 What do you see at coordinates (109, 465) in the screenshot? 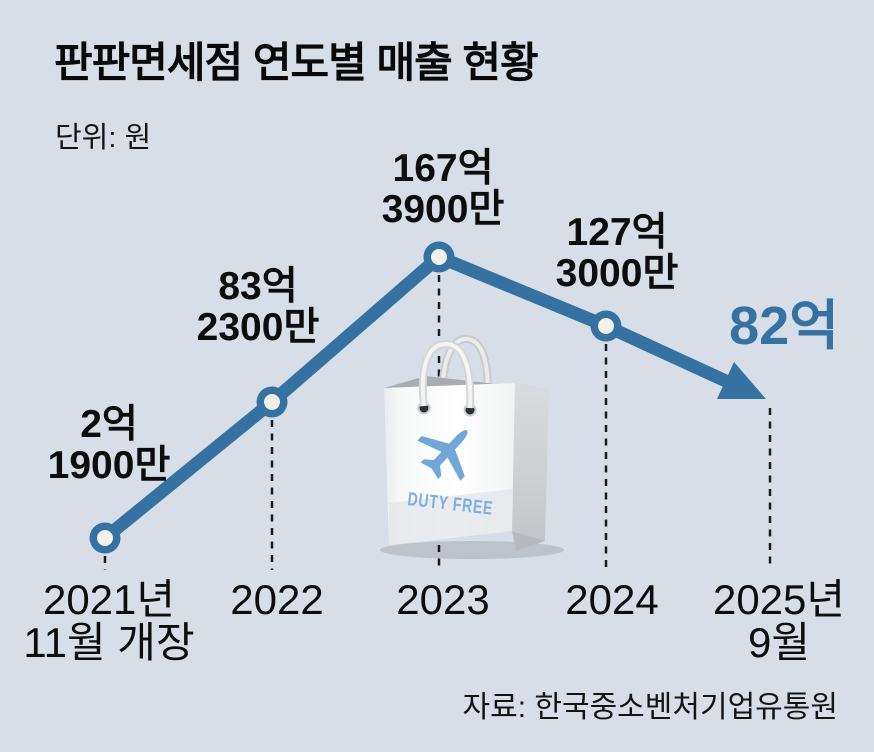
I see `value-label-line: 1900만` at bounding box center [109, 465].